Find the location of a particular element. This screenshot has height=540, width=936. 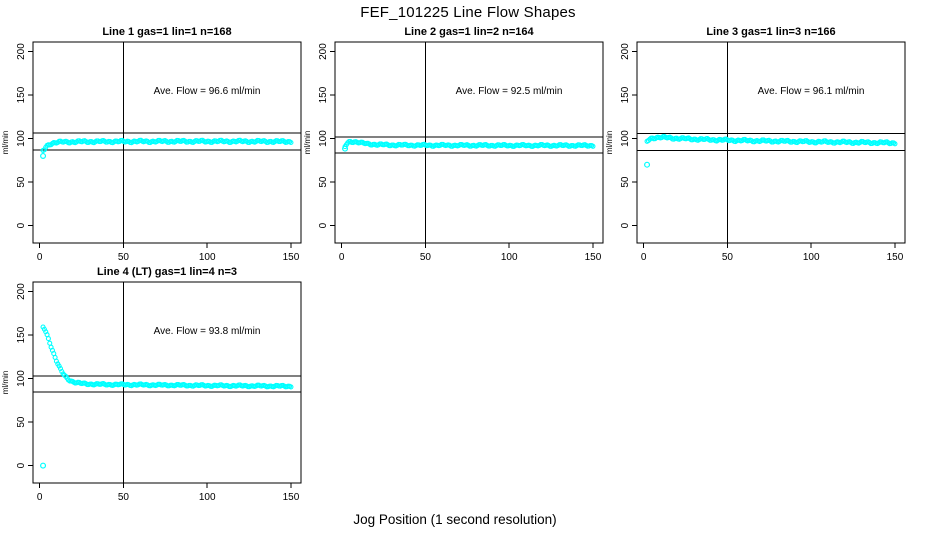

panel-title: Line 1 gas=1 lin=1 n=168 is located at coordinates (166, 32).